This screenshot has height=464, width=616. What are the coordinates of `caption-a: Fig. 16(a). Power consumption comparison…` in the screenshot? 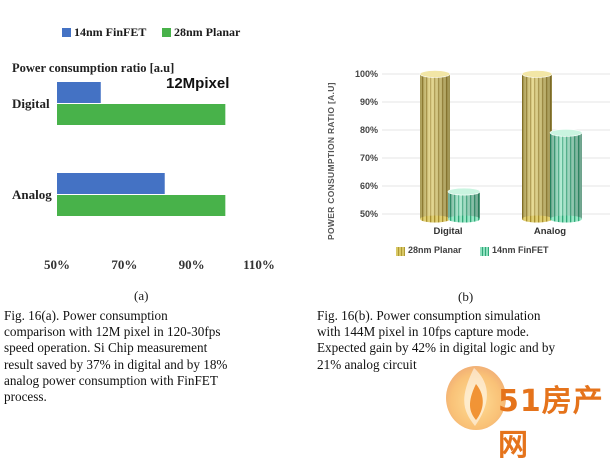 It's located at (144, 356).